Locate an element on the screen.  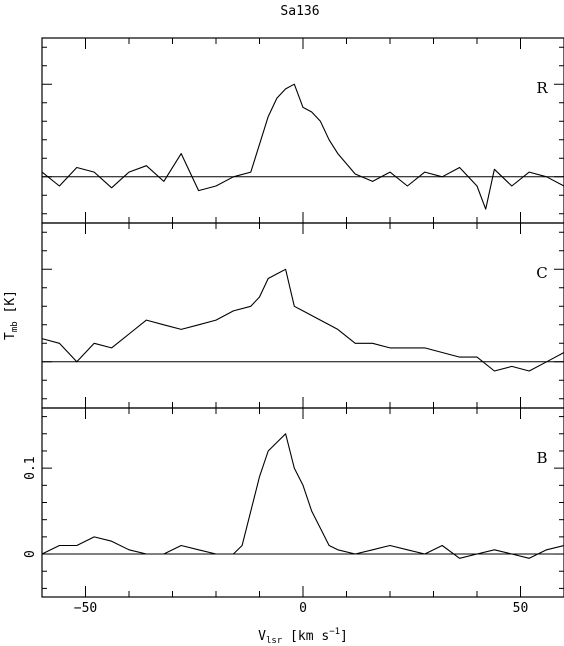
y-tick-label: 0 is located at coordinates (30, 554).